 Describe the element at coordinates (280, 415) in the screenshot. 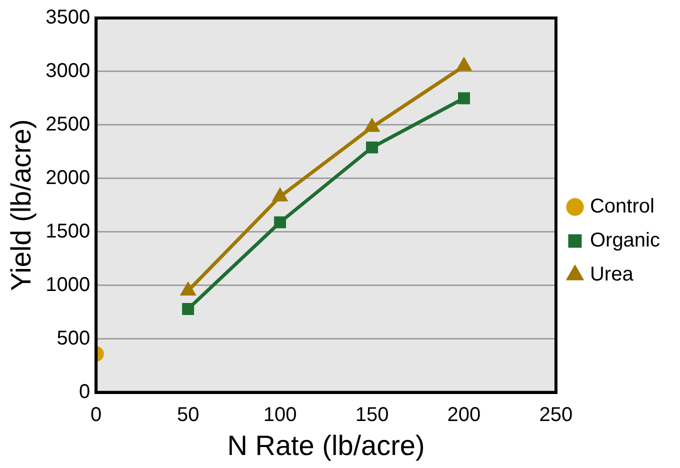

I see `x-tick-label: 100` at that location.